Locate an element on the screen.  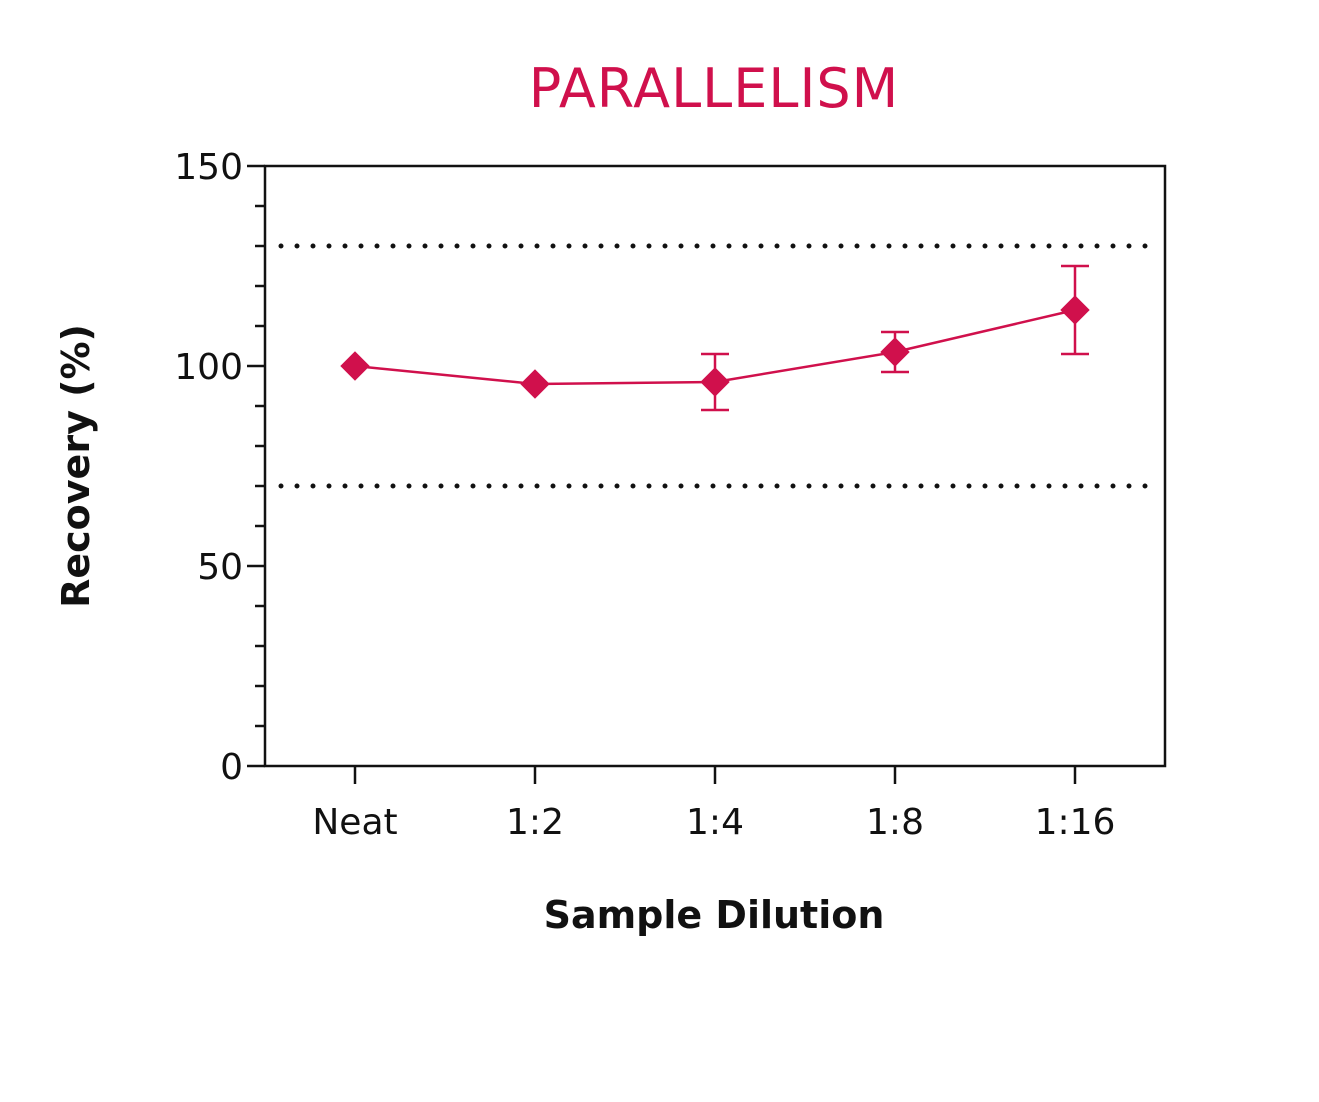
x-axis-label: Sample Dilution is located at coordinates (714, 915).